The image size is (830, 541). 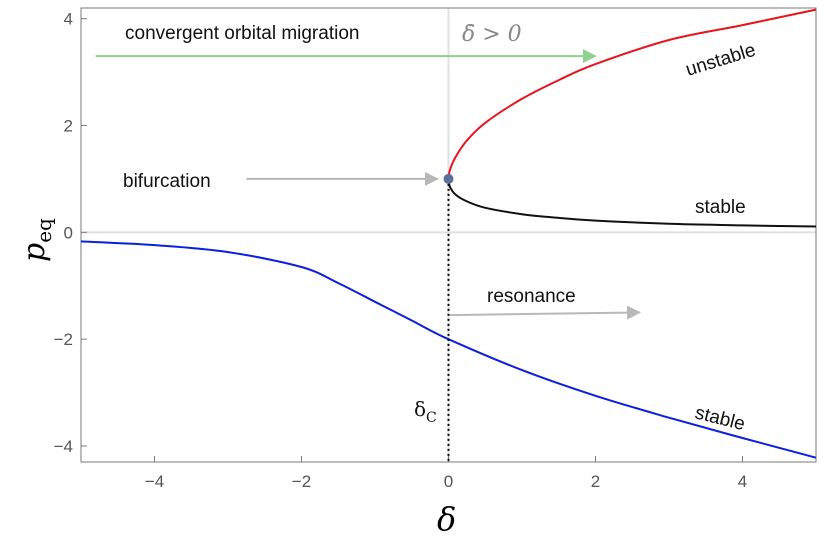 What do you see at coordinates (448, 481) in the screenshot?
I see `x-tick-label: 0` at bounding box center [448, 481].